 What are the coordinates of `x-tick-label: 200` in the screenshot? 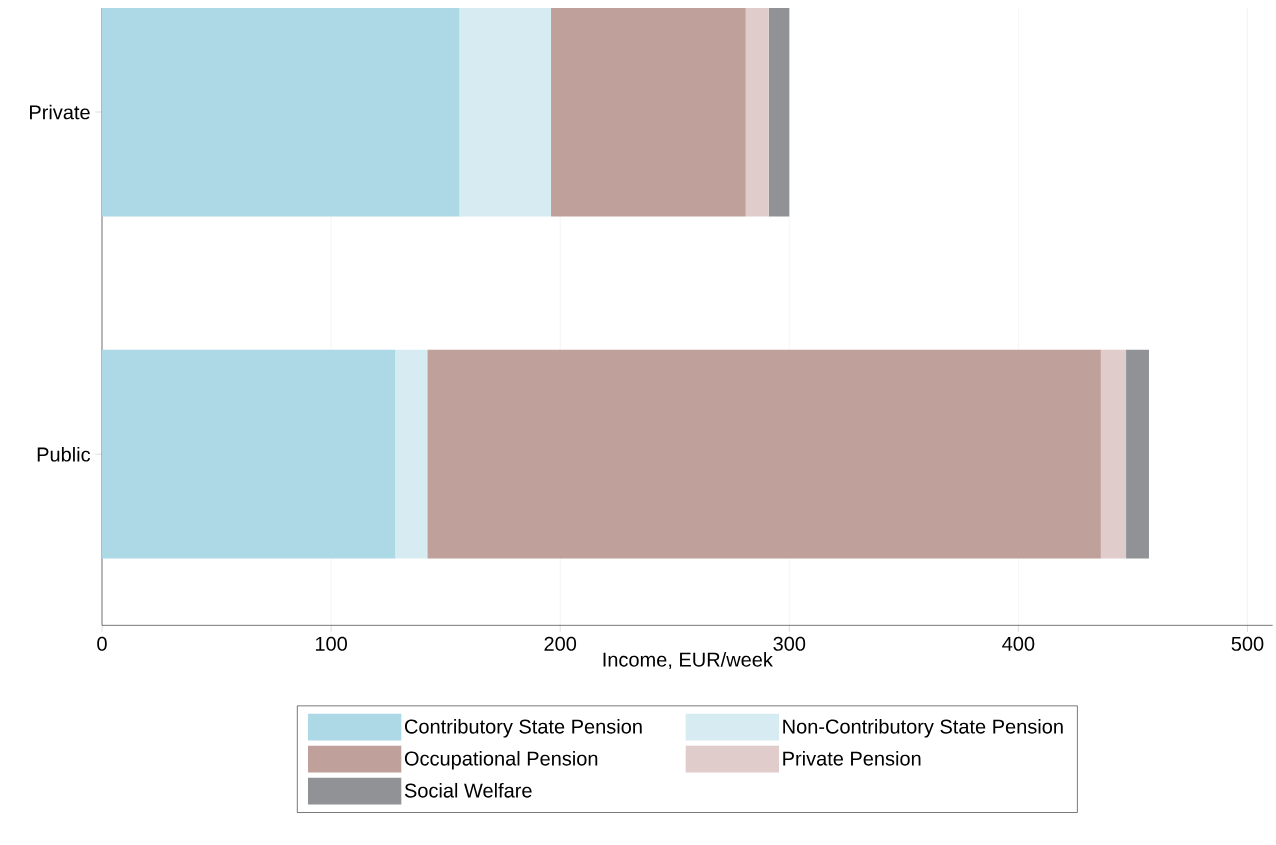 It's located at (560, 643).